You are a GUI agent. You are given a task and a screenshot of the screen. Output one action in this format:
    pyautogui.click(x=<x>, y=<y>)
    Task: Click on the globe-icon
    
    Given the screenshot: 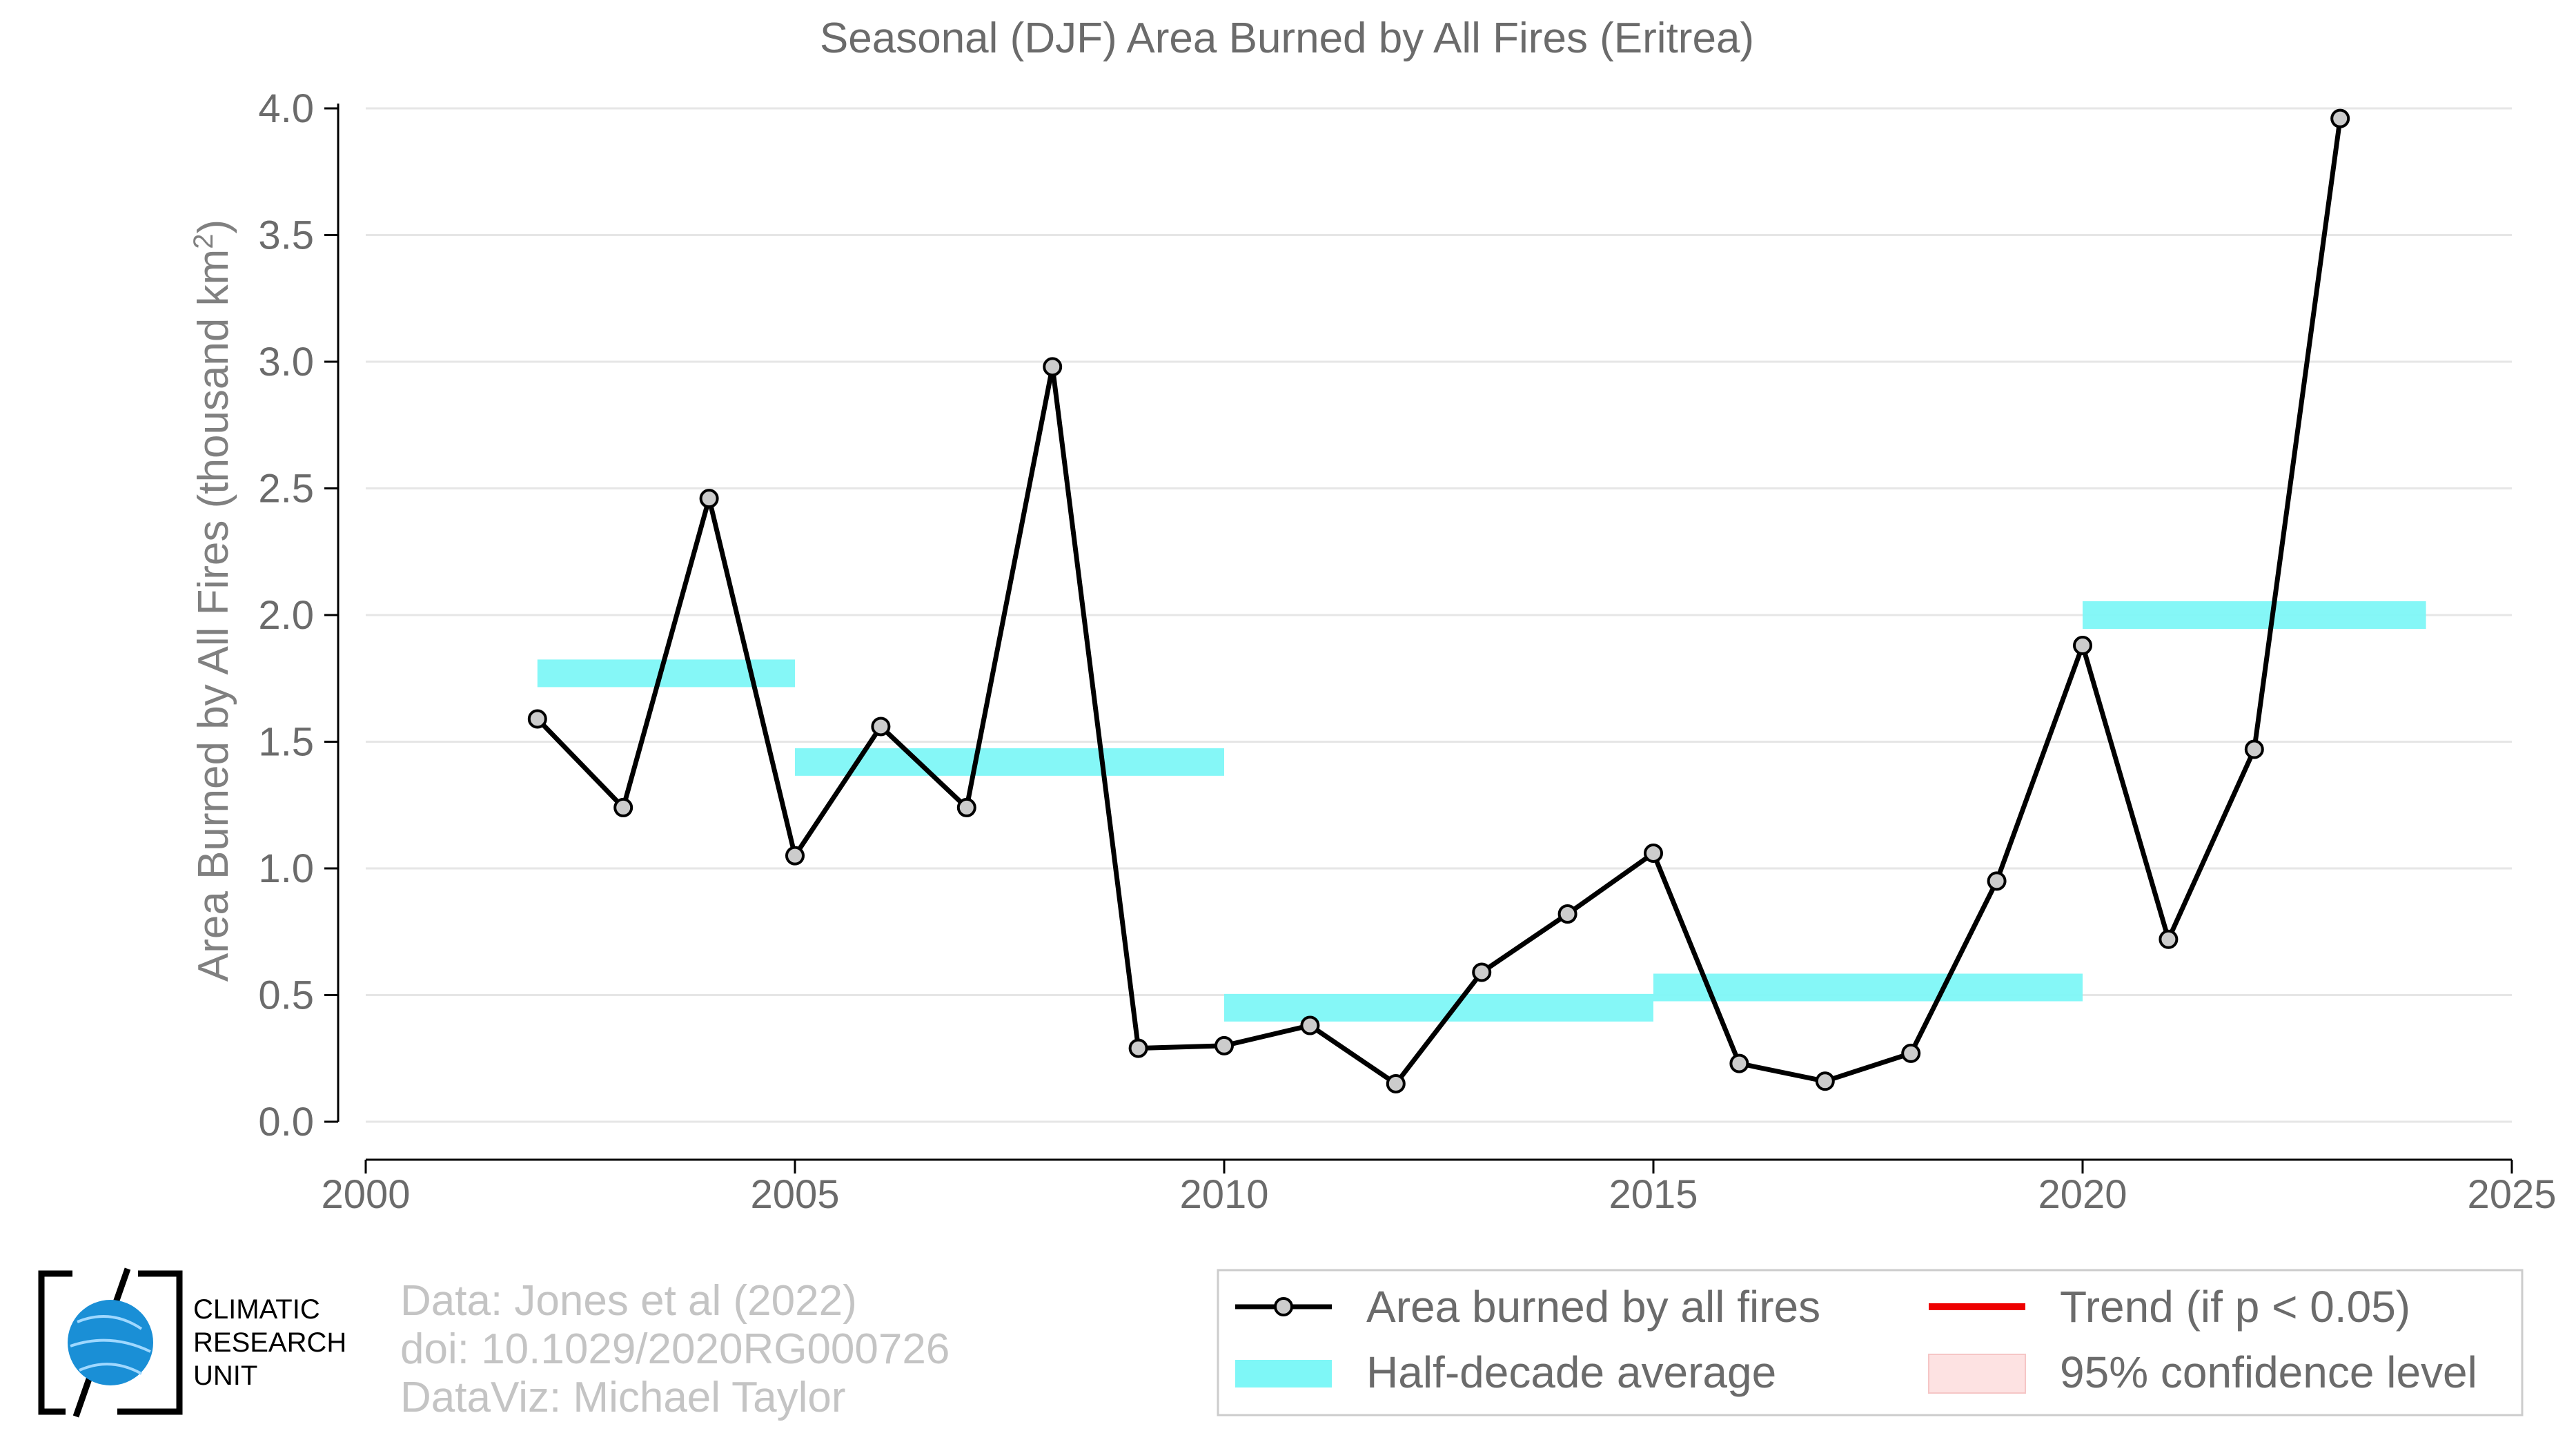 What is the action you would take?
    pyautogui.click(x=110, y=1342)
    